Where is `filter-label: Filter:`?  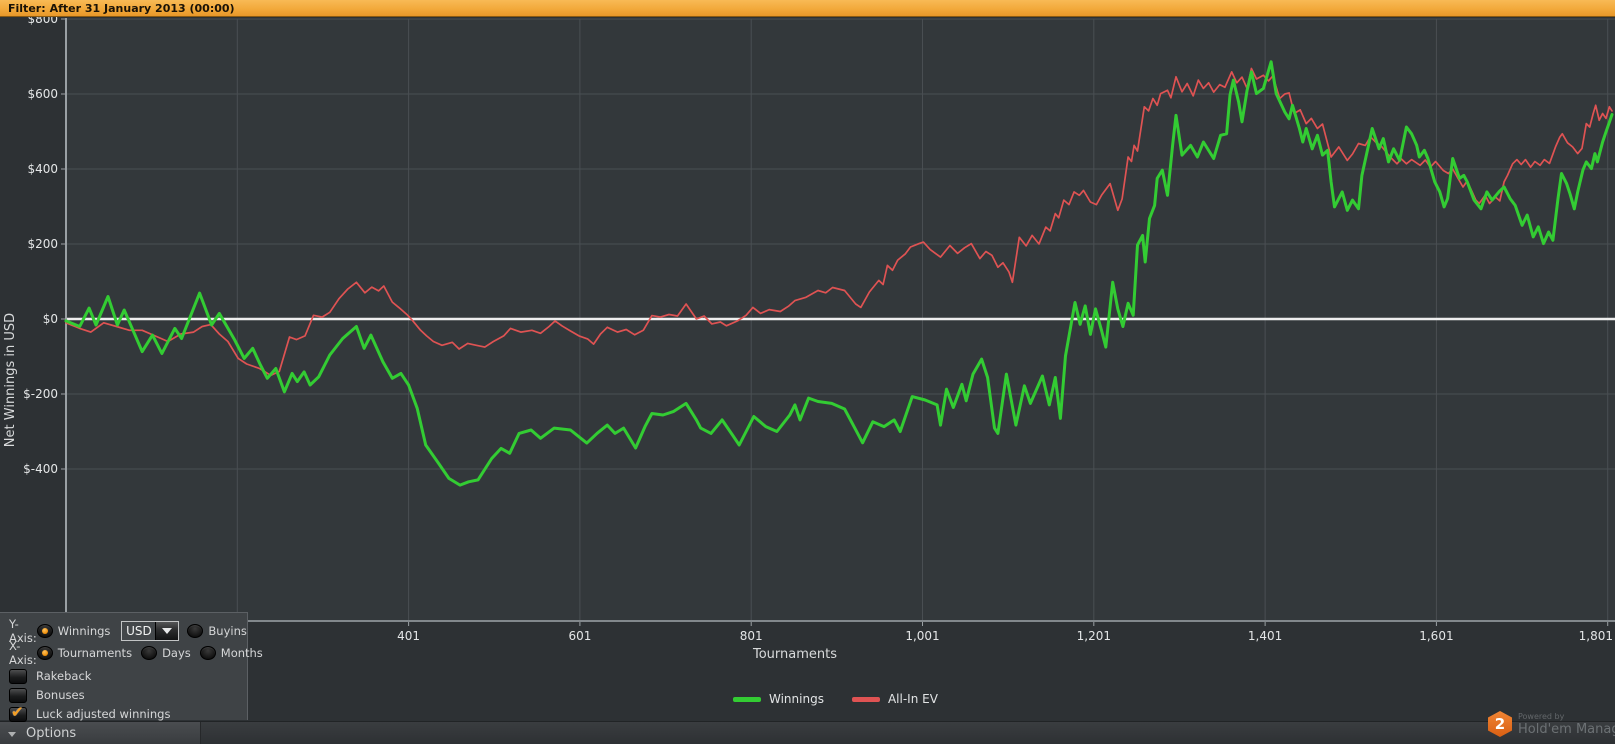
filter-label: Filter: is located at coordinates (27, 8).